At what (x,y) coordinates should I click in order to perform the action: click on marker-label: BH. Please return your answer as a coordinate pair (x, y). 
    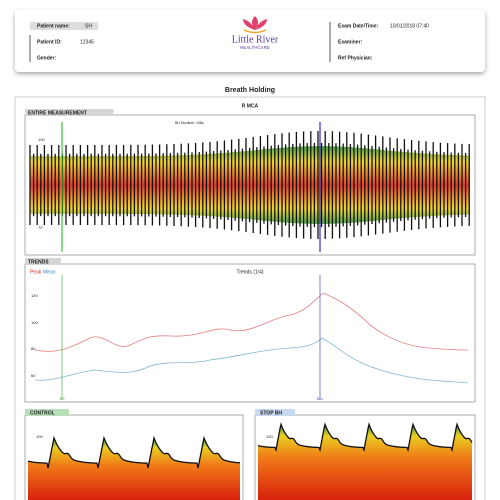
    Looking at the image, I should click on (62, 399).